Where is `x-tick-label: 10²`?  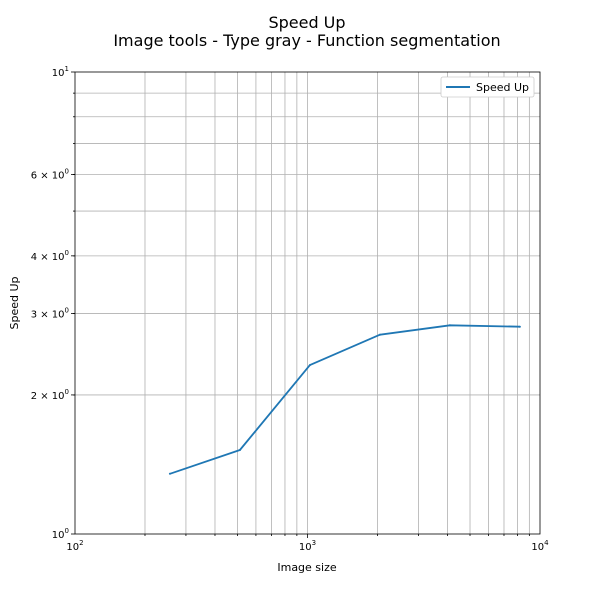 x-tick-label: 10² is located at coordinates (74, 546).